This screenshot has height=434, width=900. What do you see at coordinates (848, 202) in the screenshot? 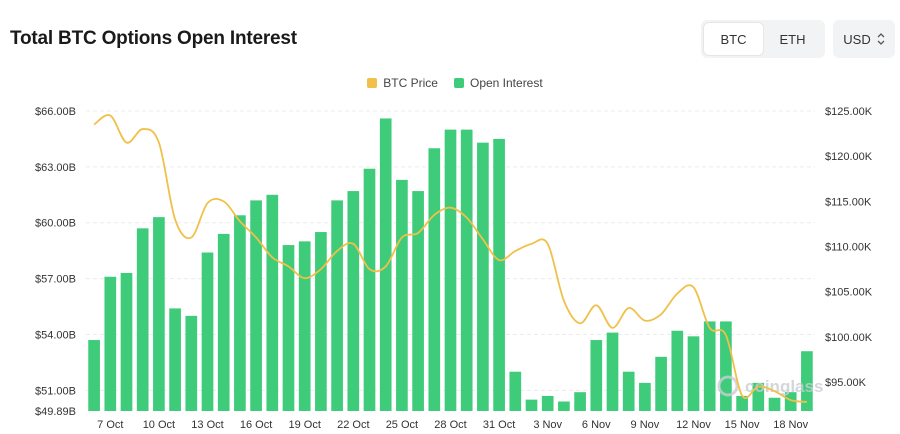
I see `right-axis-tick-label: $115.00K` at bounding box center [848, 202].